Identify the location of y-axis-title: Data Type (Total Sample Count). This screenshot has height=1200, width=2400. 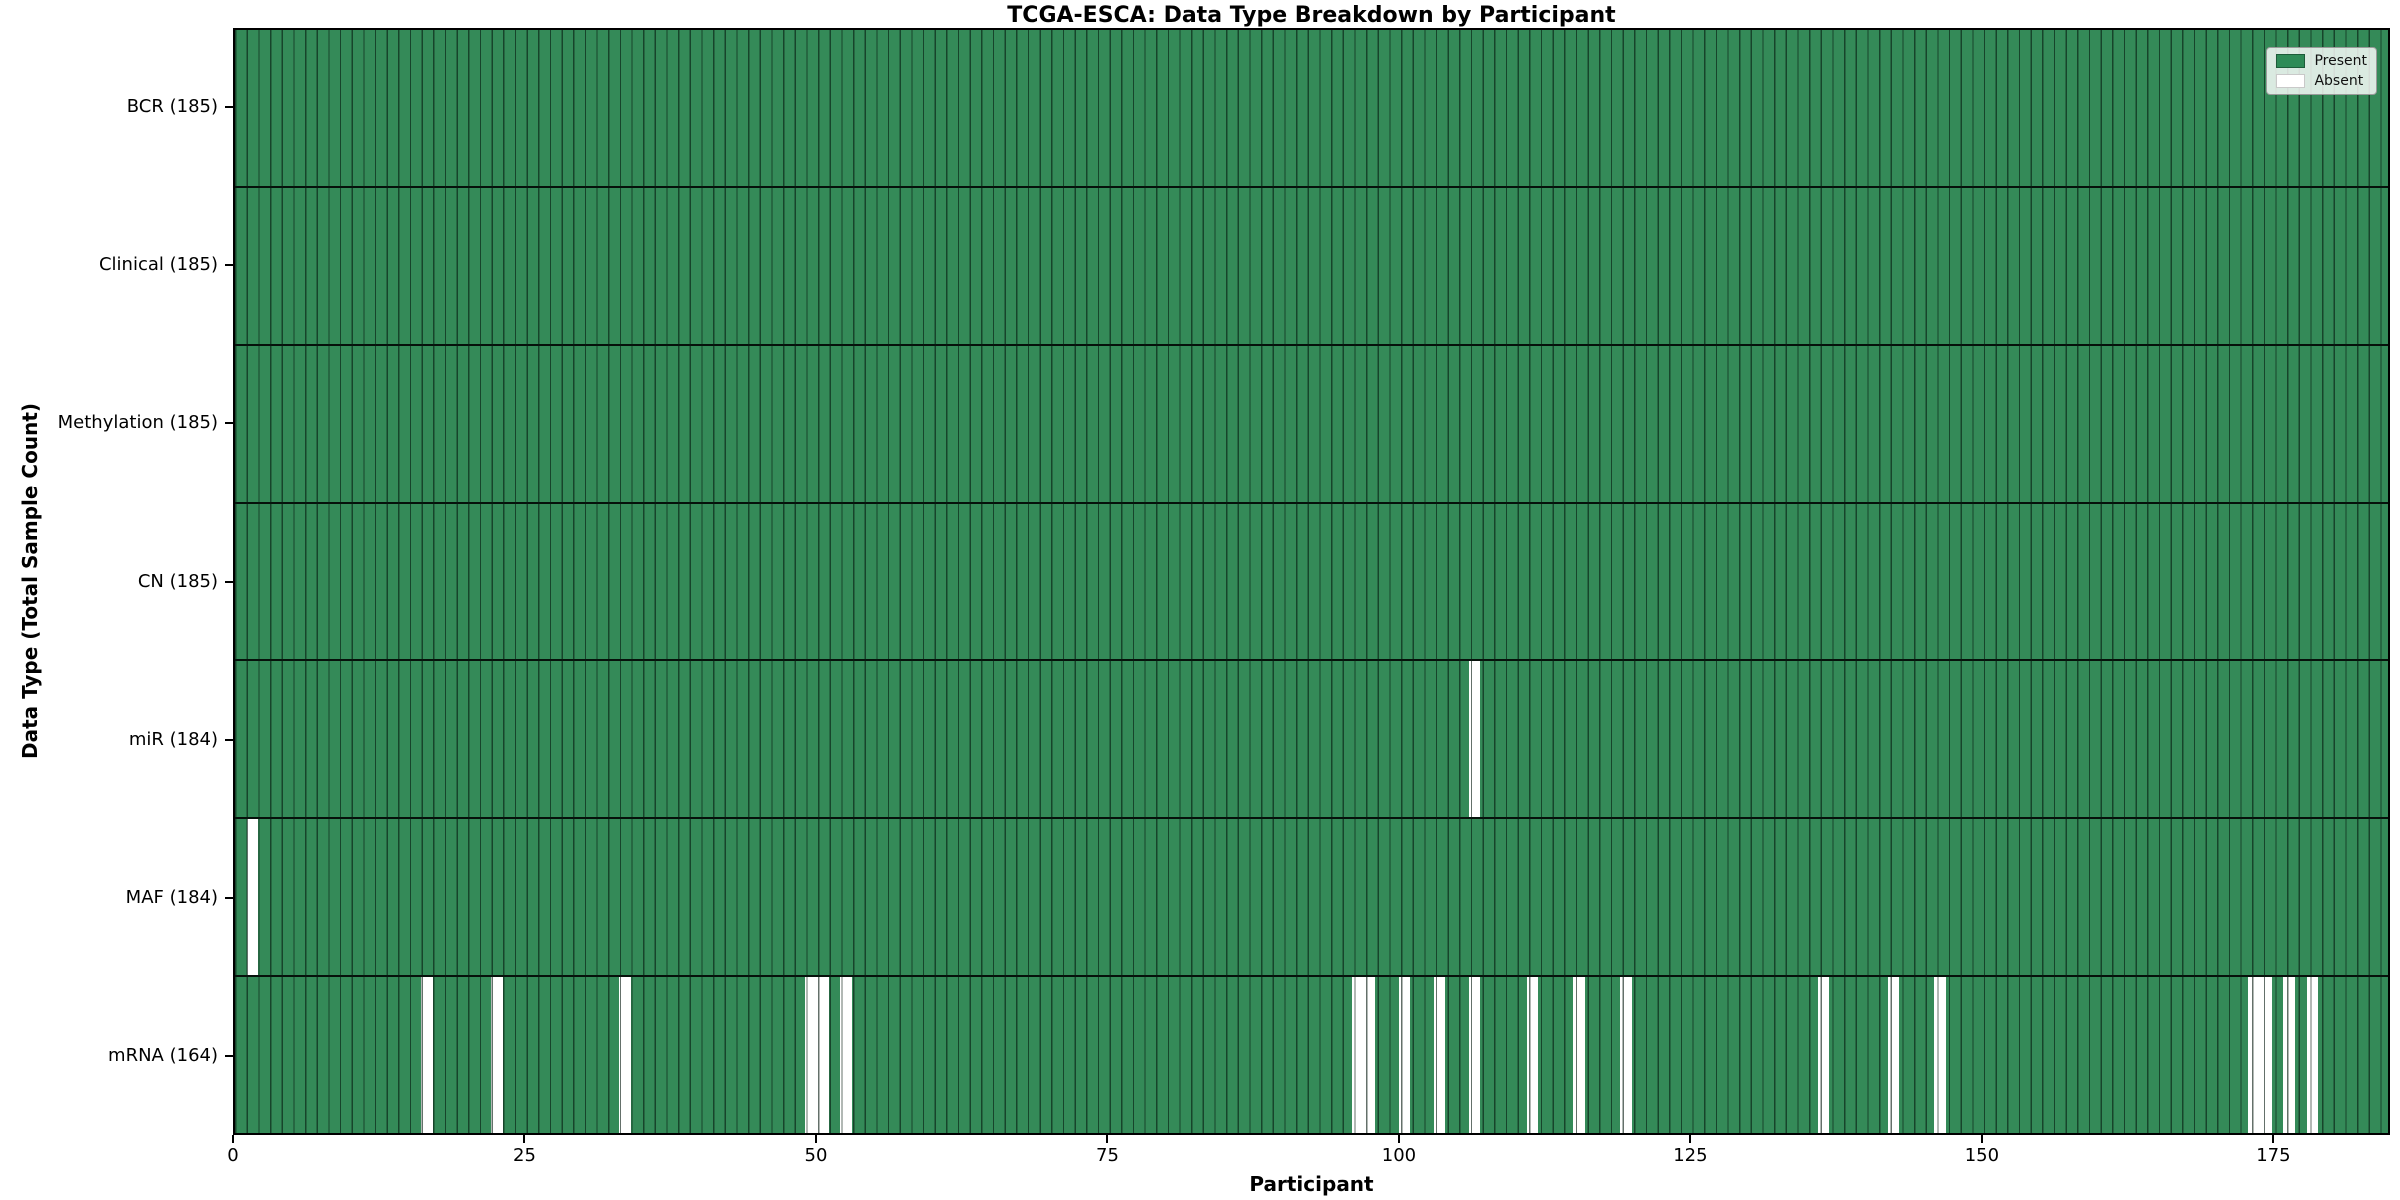
(30, 581).